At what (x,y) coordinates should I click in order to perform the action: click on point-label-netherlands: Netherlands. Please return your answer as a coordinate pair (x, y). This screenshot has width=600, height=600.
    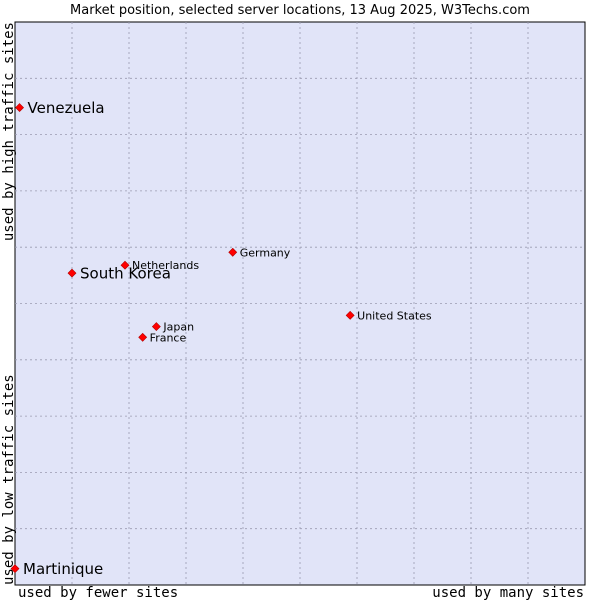
    Looking at the image, I should click on (165, 265).